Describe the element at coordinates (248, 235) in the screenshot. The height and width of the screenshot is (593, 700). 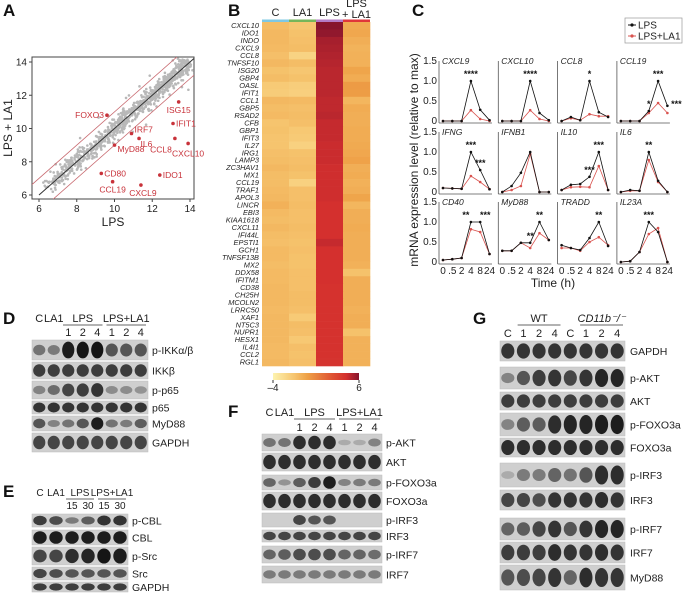
I see `heatmap-row-label: IFI44L` at that location.